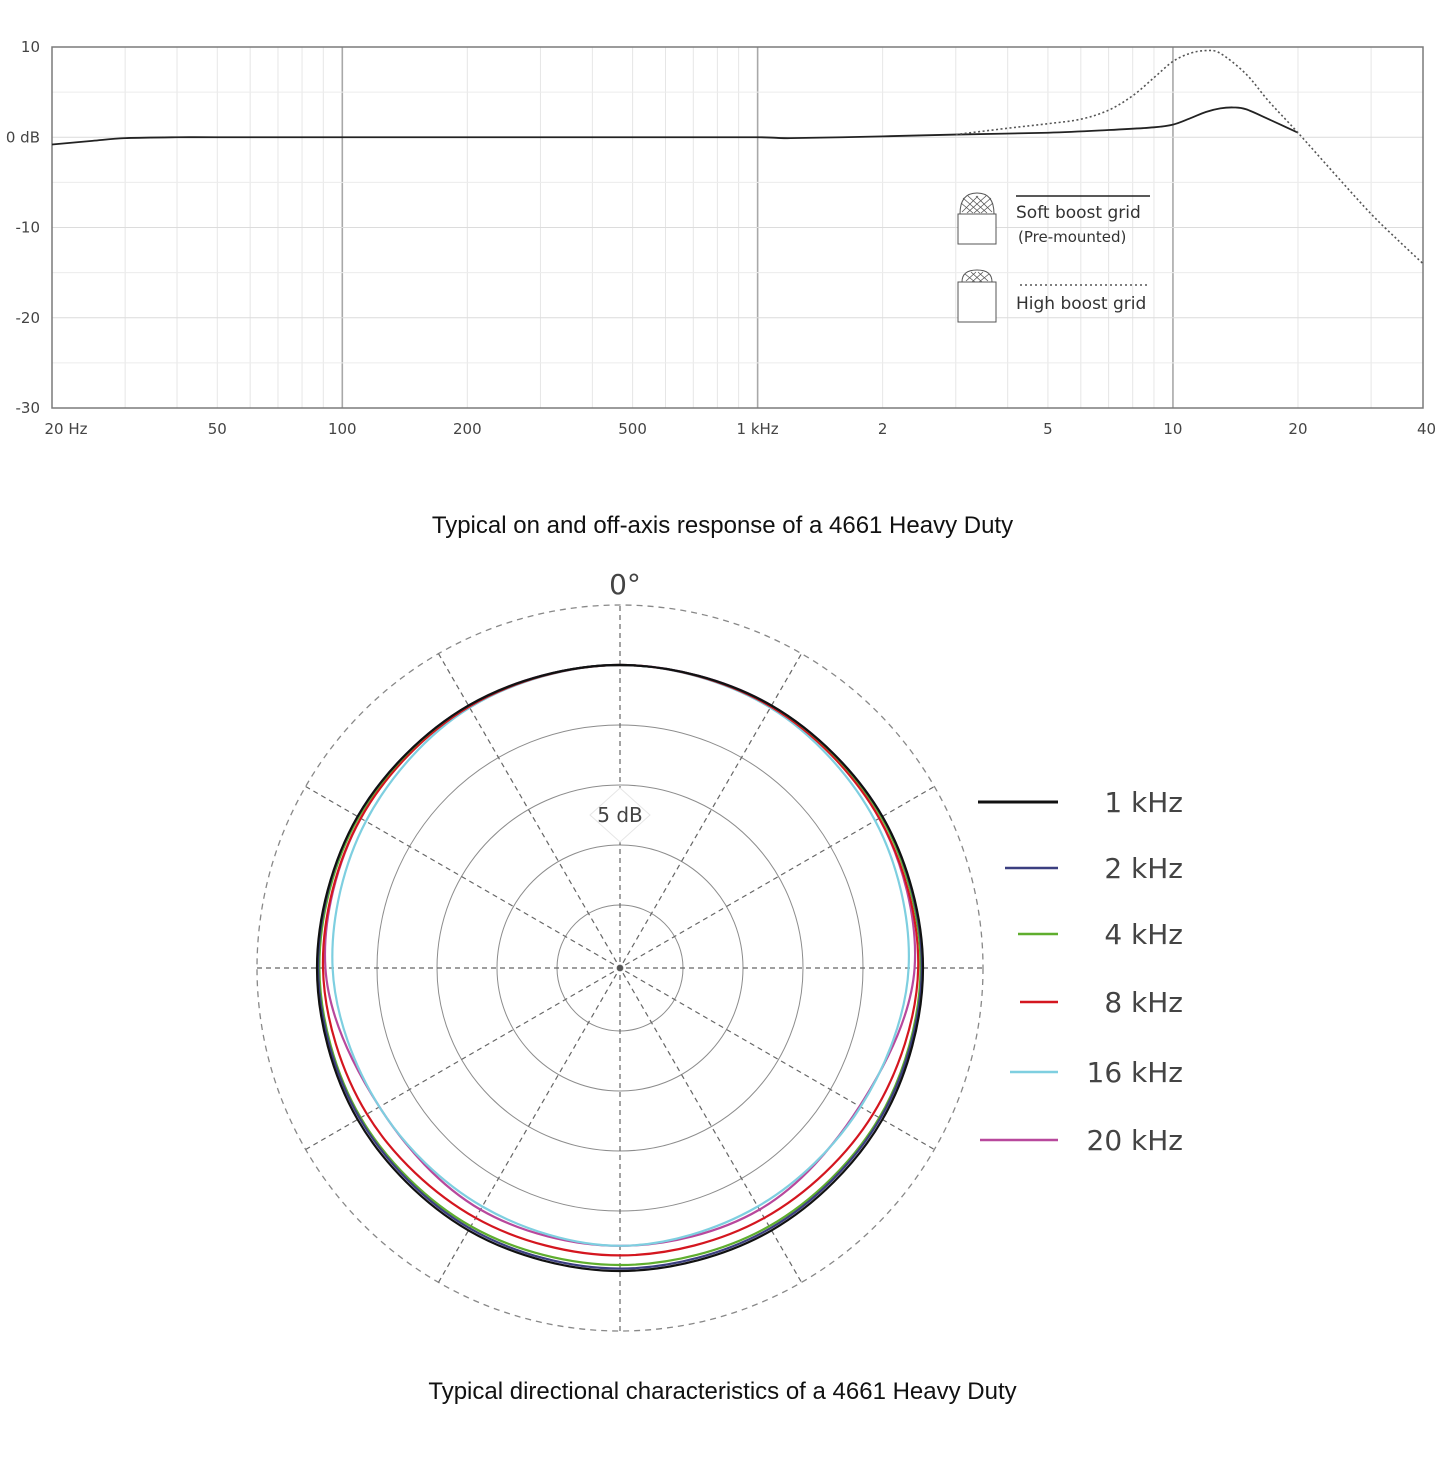  I want to click on series-line-soft-boost, so click(675, 126).